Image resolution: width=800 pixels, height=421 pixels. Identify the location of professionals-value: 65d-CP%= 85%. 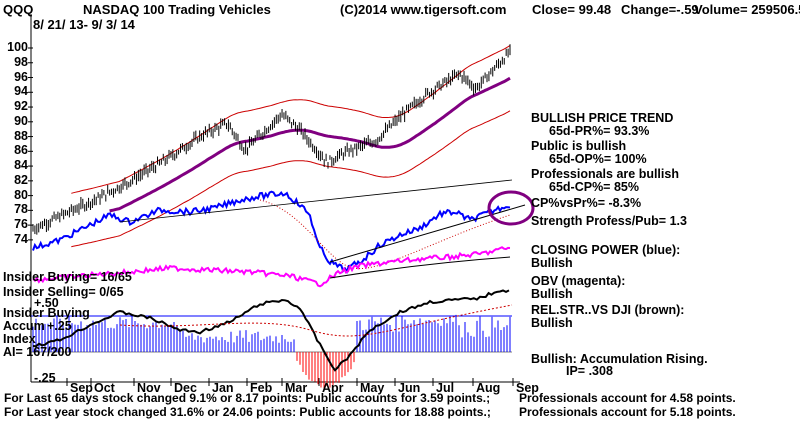
(594, 187).